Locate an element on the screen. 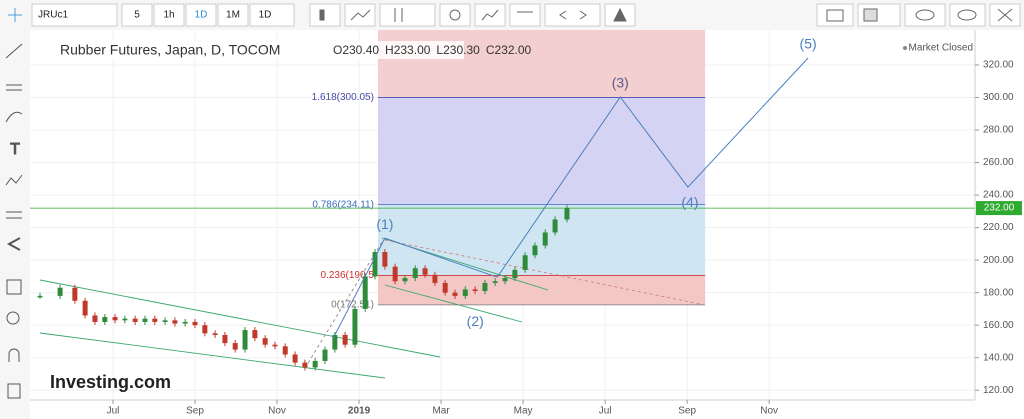 This screenshot has width=1024, height=419. sidebar-icons: T is located at coordinates (14, 203).